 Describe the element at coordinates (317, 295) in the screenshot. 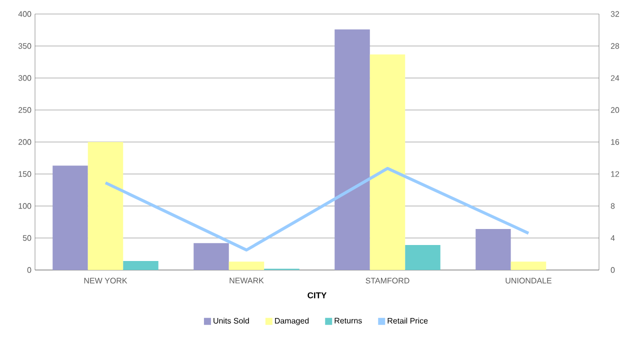

I see `x-axis-title: CITY` at that location.